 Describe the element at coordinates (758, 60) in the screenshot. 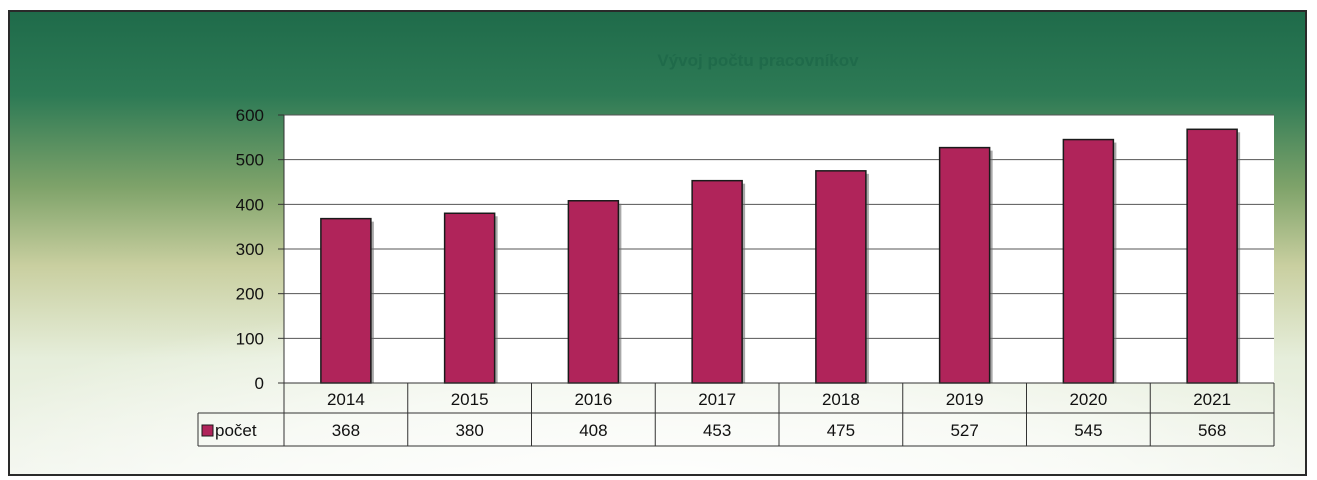

I see `chart-title: Vývoj počtu pracovníkov` at that location.